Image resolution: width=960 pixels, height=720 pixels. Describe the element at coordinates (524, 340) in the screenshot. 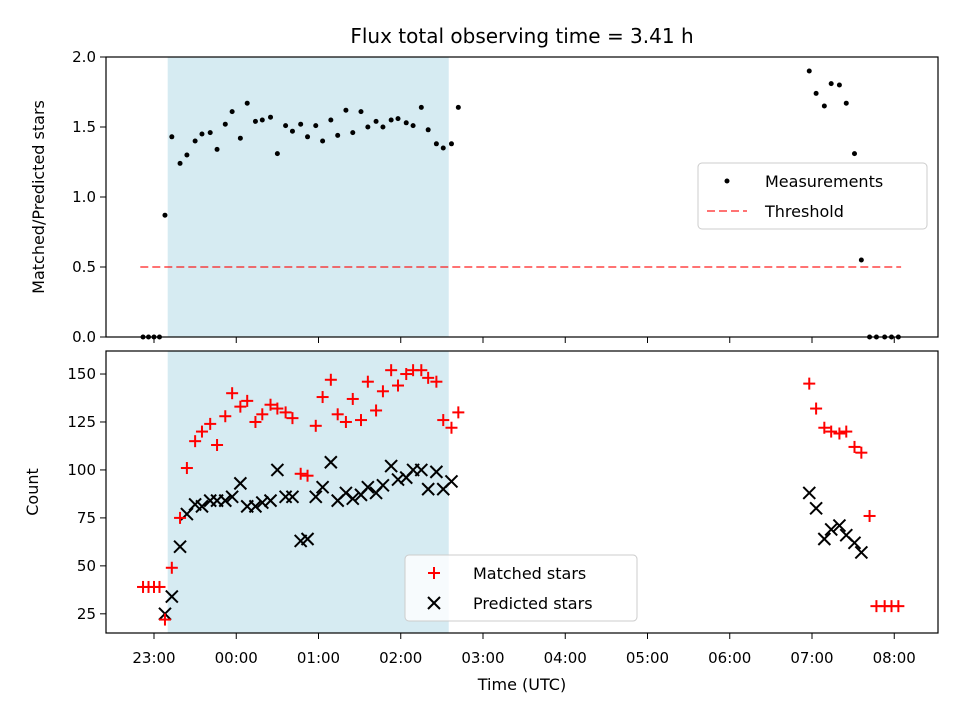

I see `top-x-ticks` at that location.